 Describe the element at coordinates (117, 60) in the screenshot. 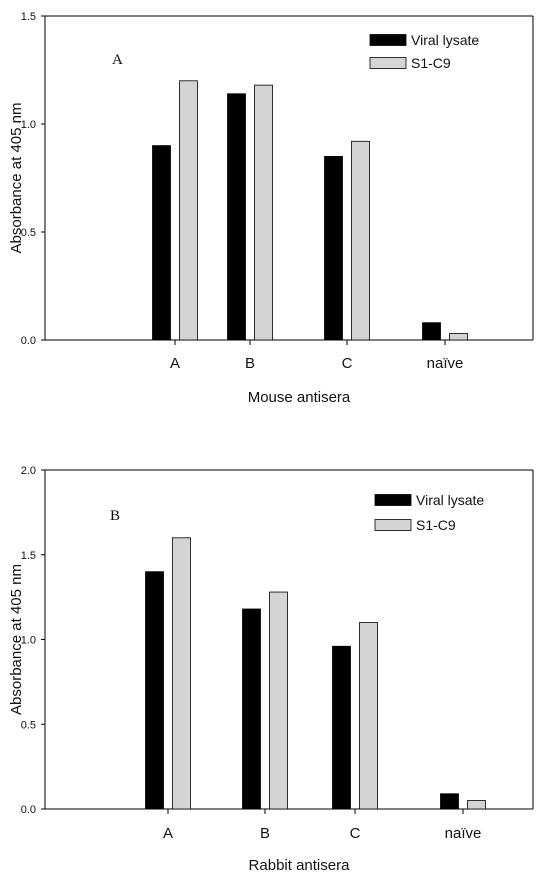

I see `panel-letter: A` at that location.